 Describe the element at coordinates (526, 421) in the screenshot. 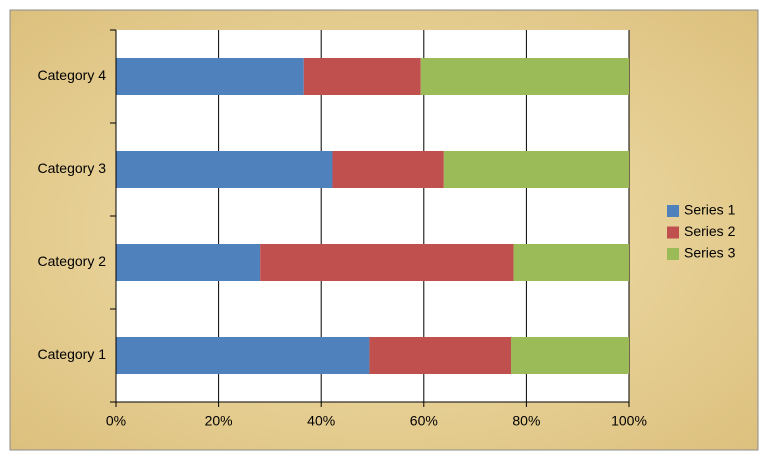

I see `x-tick-label: 80%` at that location.